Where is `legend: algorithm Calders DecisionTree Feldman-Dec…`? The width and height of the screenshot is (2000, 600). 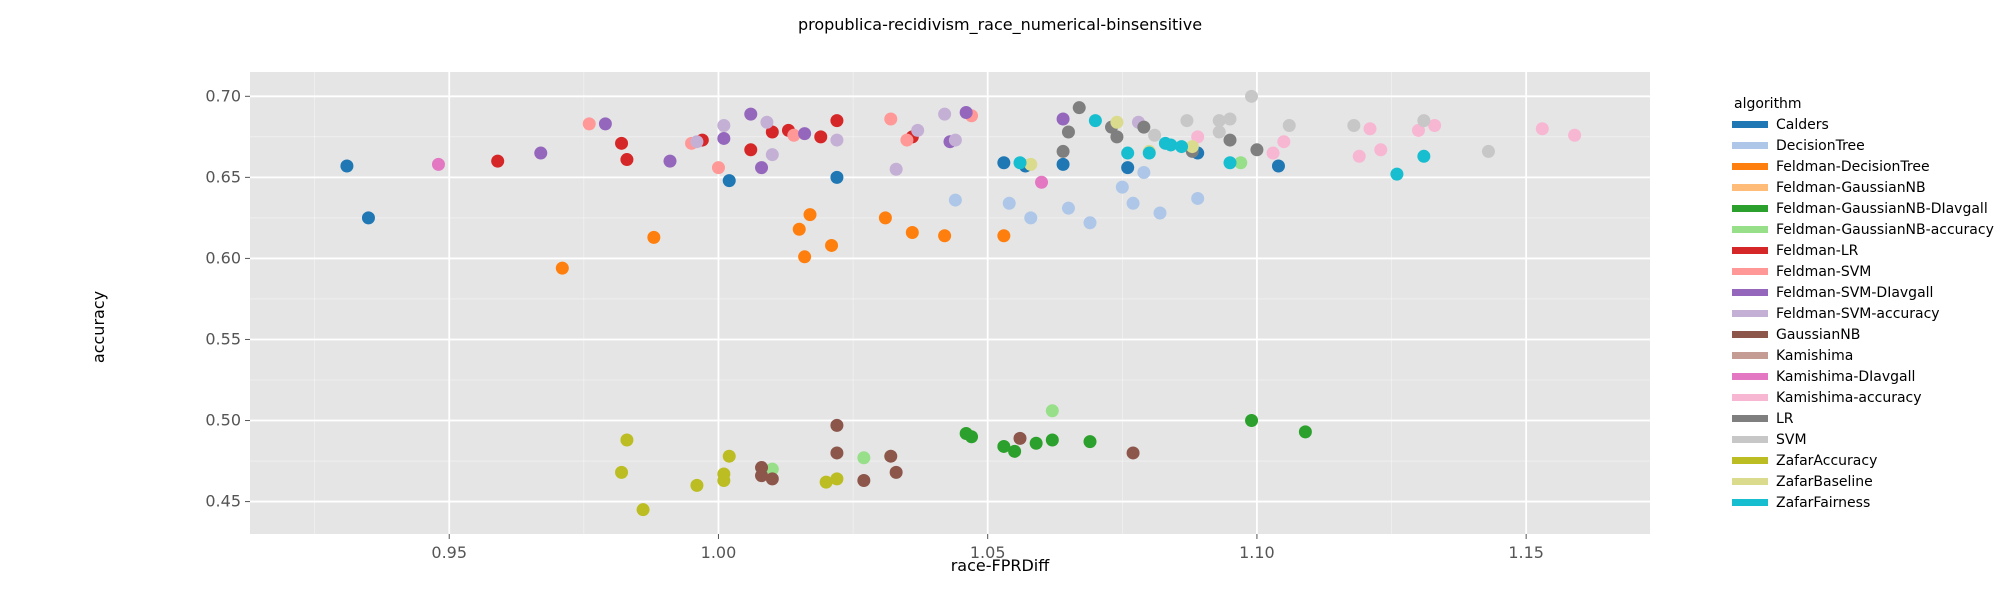 legend: algorithm Calders DecisionTree Feldman-Dec… is located at coordinates (1863, 303).